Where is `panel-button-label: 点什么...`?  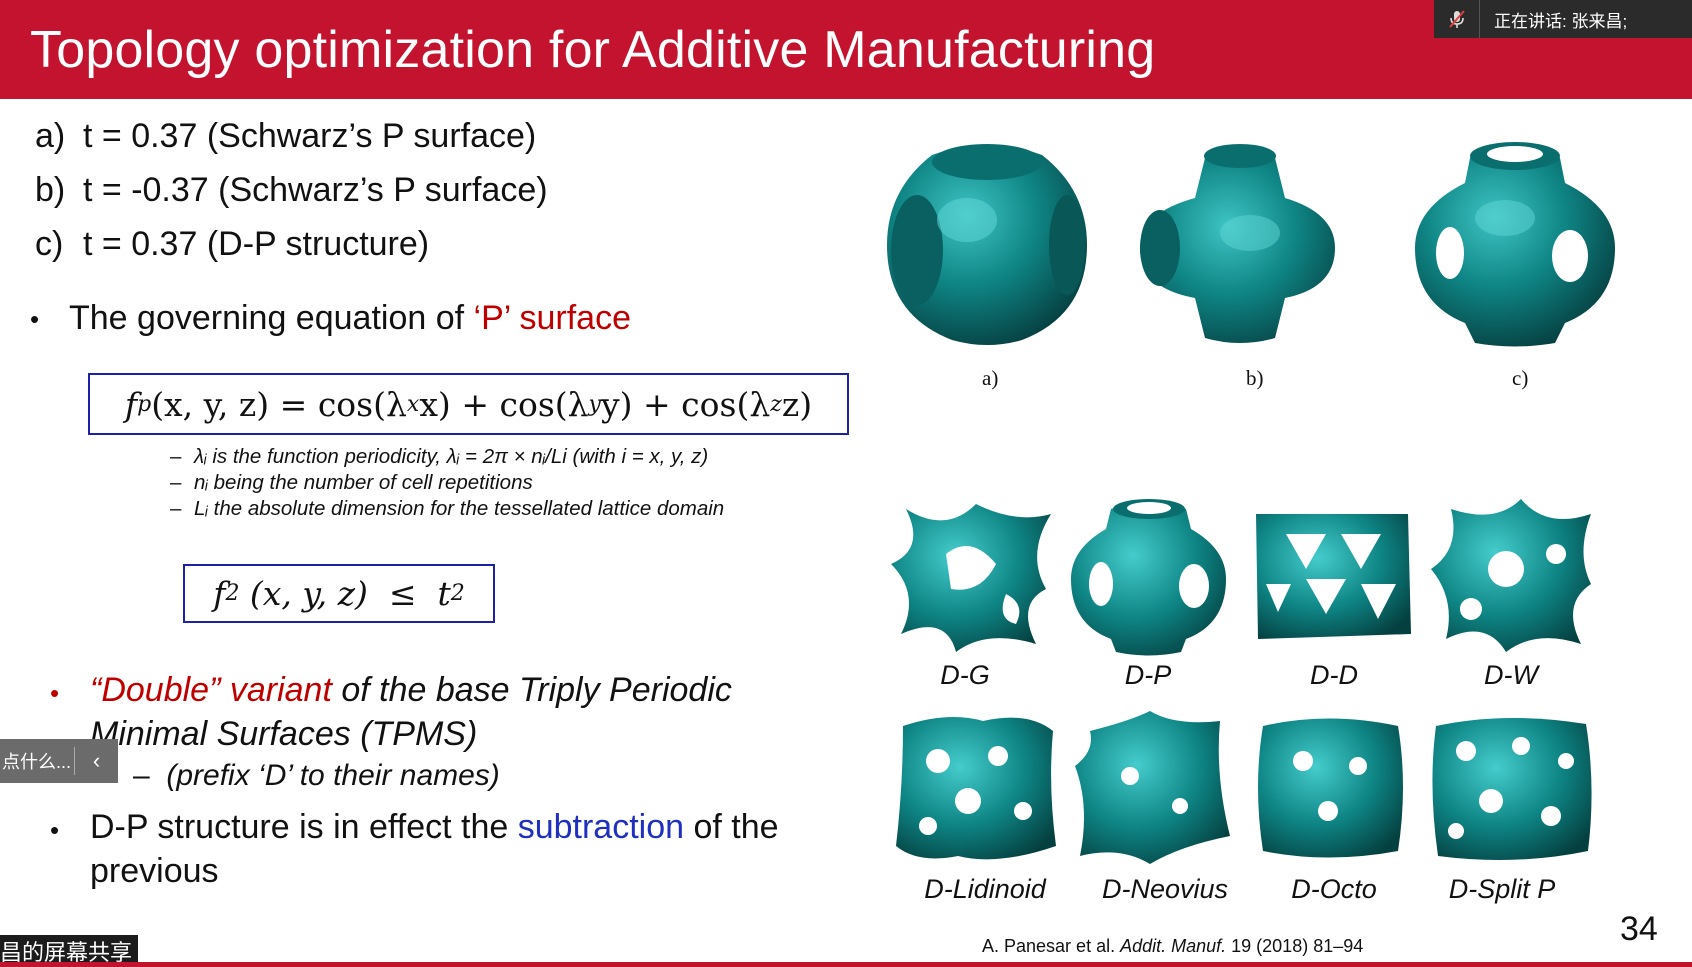
panel-button-label: 点什么... is located at coordinates (37, 762).